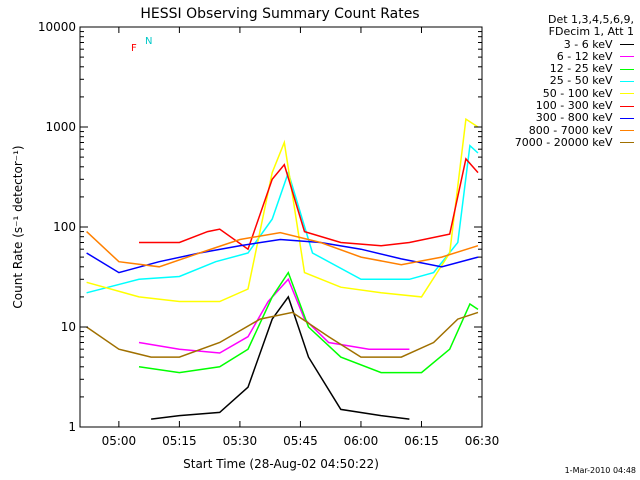 The image size is (640, 480). What do you see at coordinates (582, 69) in the screenshot?
I see `legend-label-2: 12 - 25 keV` at bounding box center [582, 69].